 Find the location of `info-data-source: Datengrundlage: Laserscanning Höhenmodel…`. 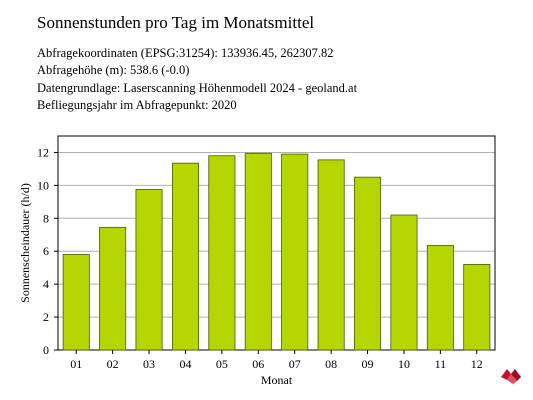

info-data-source: Datengrundlage: Laserscanning Höhenmodel… is located at coordinates (197, 87).